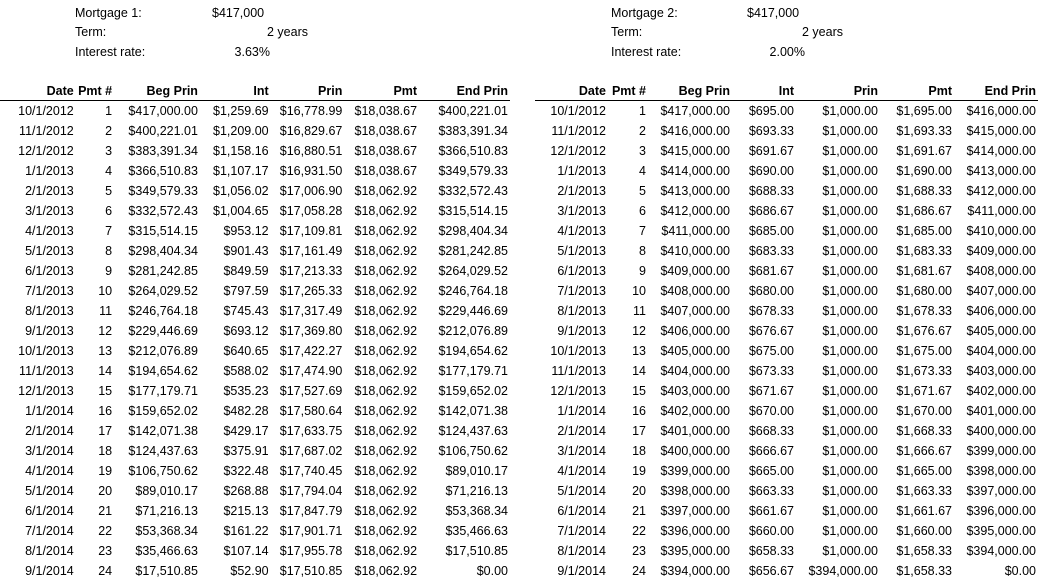 The width and height of the screenshot is (1053, 584). I want to click on ending-principal-cell: $399,000.00, so click(1001, 451).